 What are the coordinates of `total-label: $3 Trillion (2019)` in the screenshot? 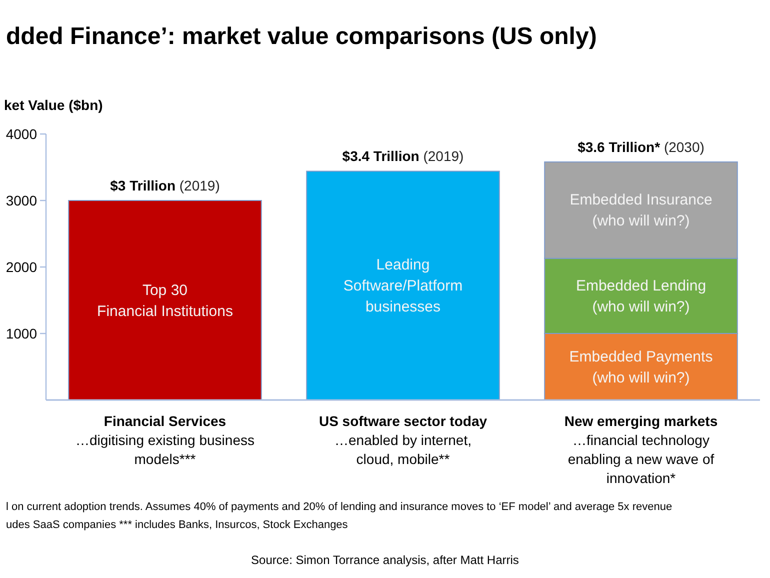 It's located at (165, 186).